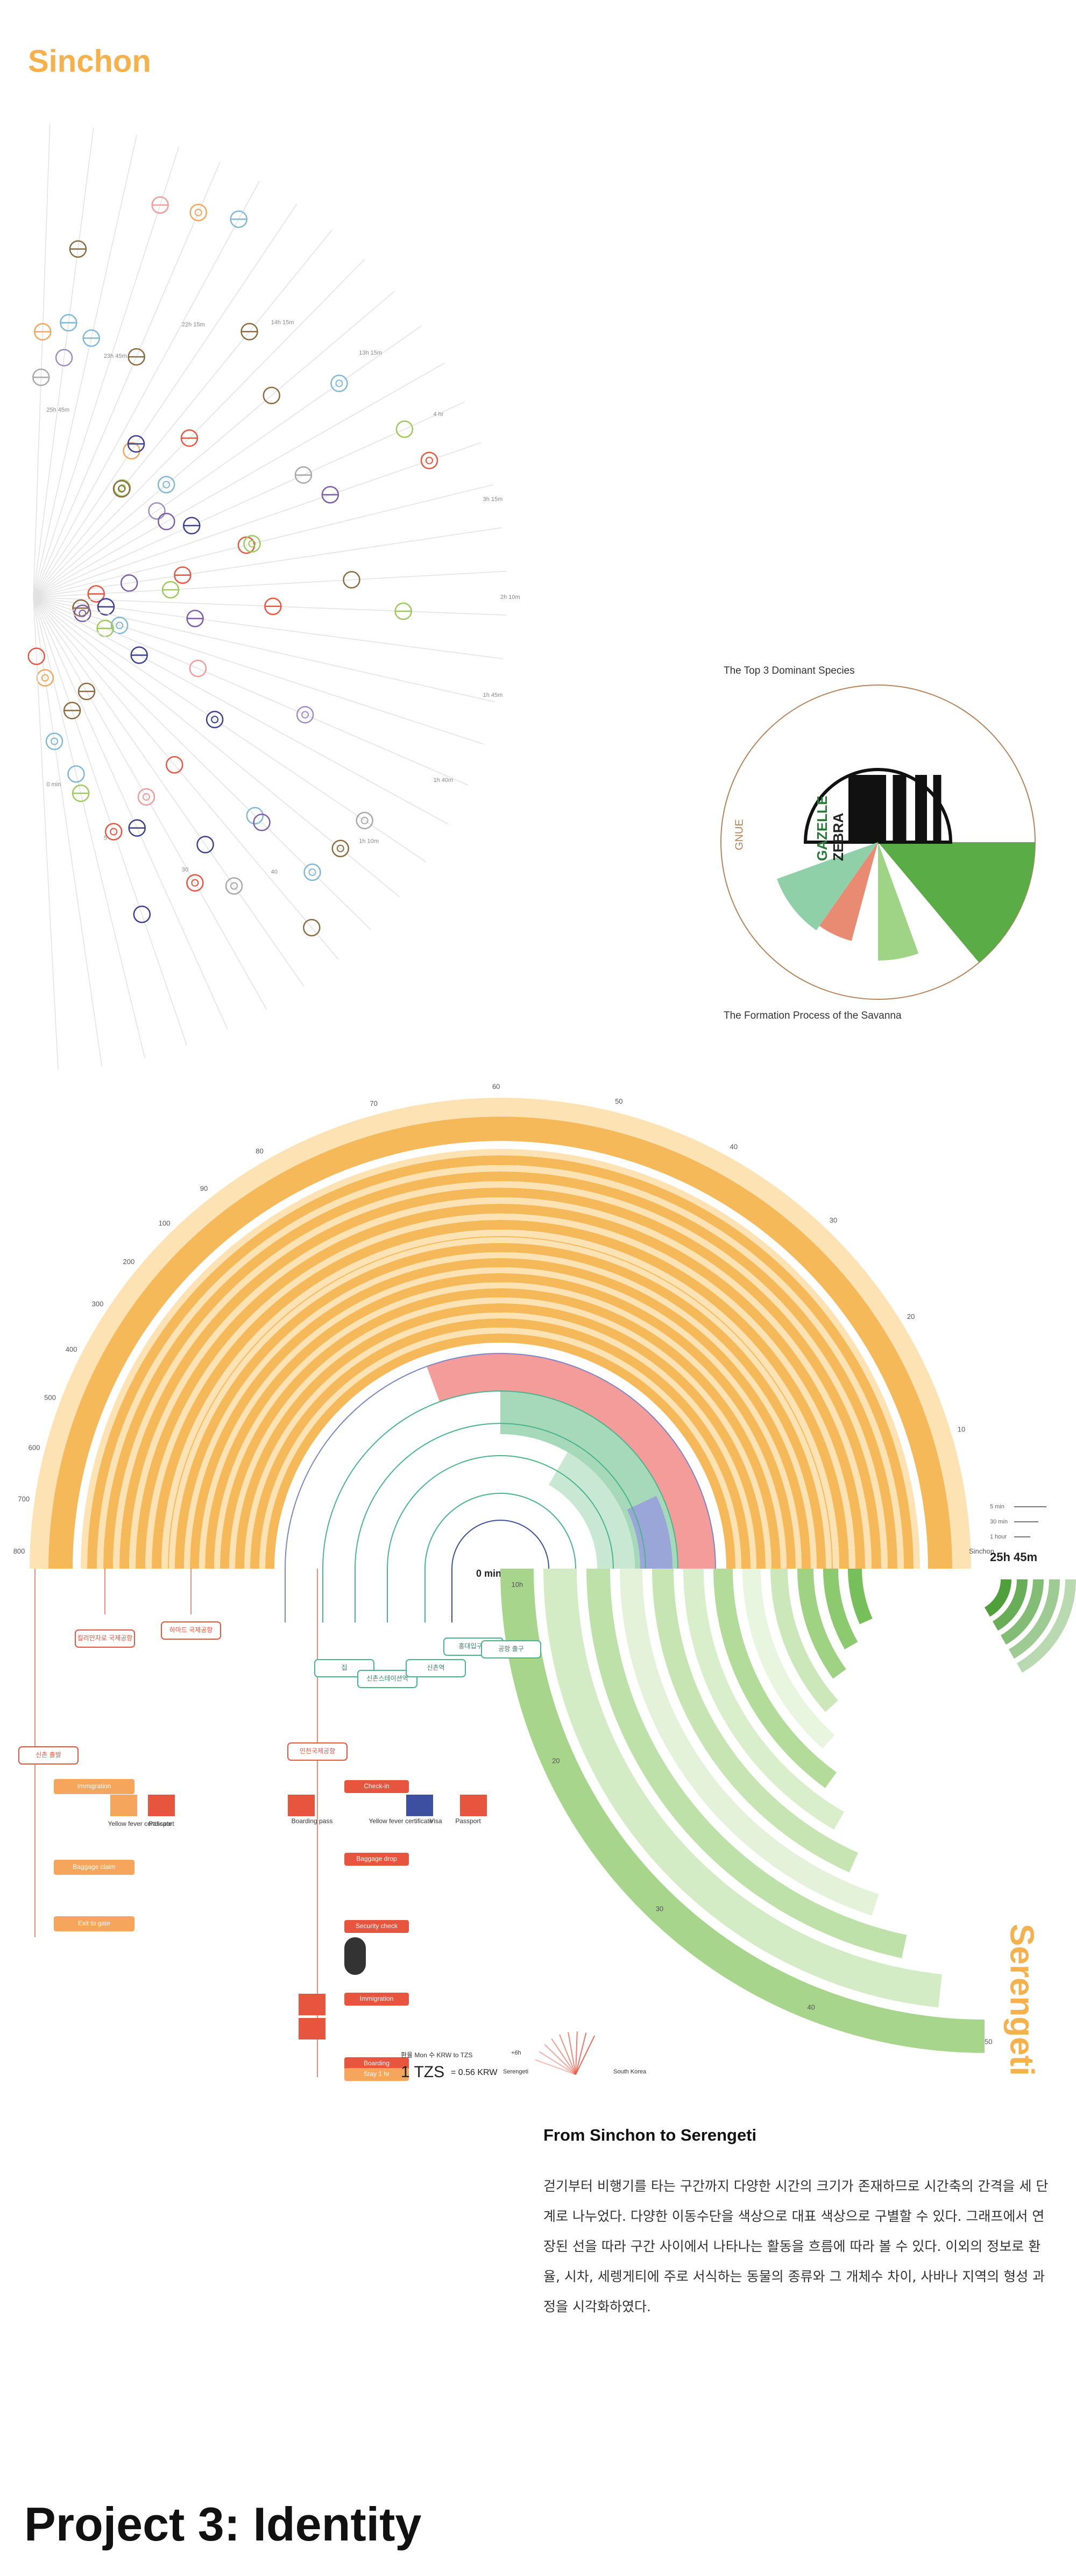 The height and width of the screenshot is (2576, 1076). I want to click on fan-label: 40, so click(274, 872).